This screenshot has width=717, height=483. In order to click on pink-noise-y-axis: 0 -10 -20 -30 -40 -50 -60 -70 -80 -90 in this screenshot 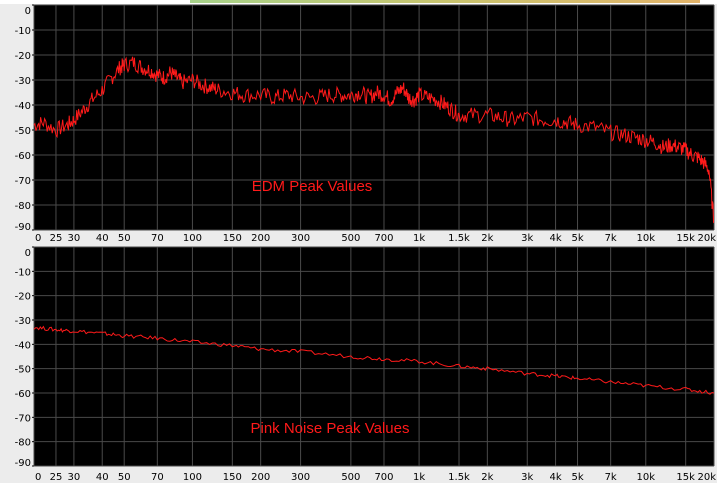, I will do `click(24, 357)`.